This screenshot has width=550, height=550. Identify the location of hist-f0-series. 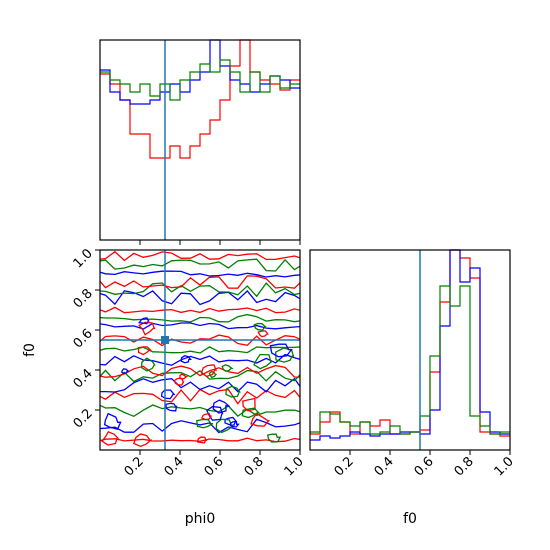
(410, 345).